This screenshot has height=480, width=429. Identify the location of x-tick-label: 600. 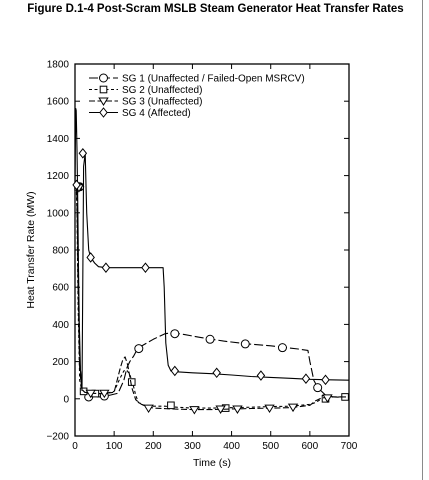
(310, 446).